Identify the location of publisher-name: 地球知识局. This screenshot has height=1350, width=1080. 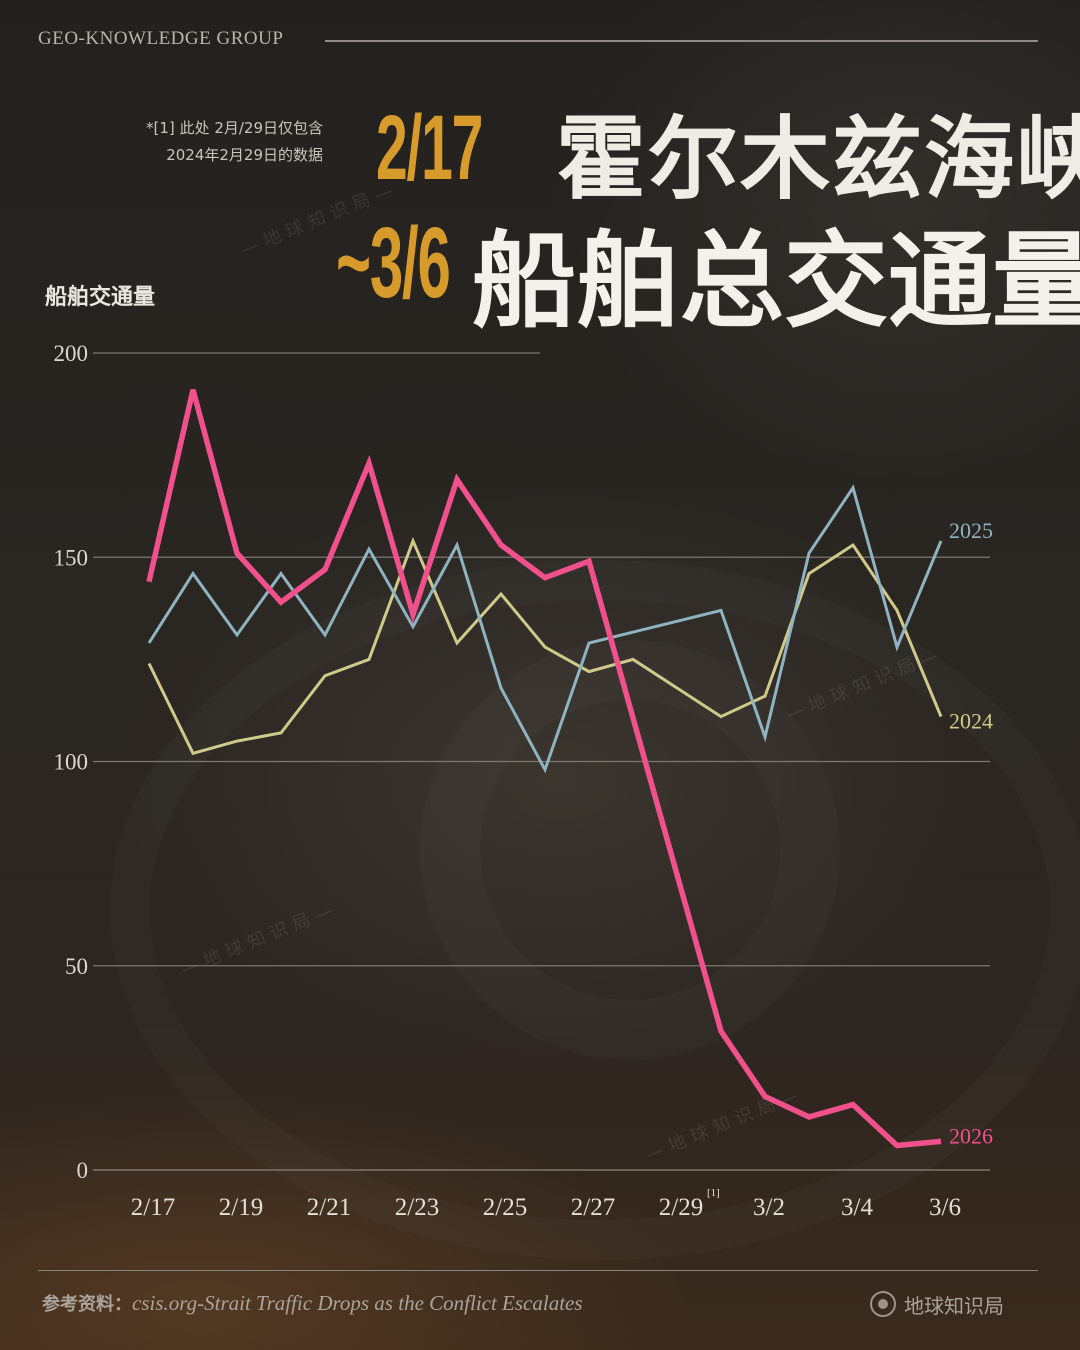
(954, 1305).